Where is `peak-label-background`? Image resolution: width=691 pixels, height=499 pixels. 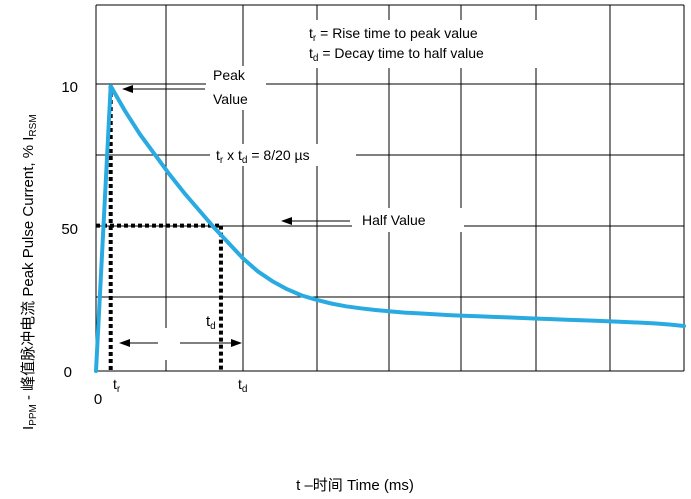 peak-label-background is located at coordinates (236, 88).